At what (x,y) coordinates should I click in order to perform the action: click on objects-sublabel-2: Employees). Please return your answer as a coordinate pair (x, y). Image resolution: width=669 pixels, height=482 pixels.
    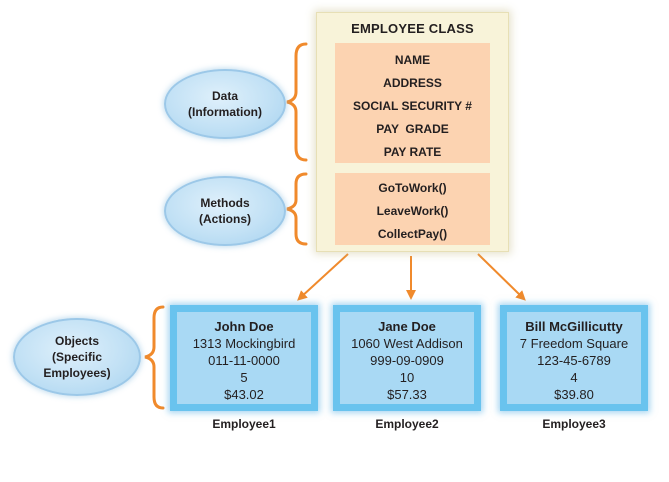
    Looking at the image, I should click on (77, 373).